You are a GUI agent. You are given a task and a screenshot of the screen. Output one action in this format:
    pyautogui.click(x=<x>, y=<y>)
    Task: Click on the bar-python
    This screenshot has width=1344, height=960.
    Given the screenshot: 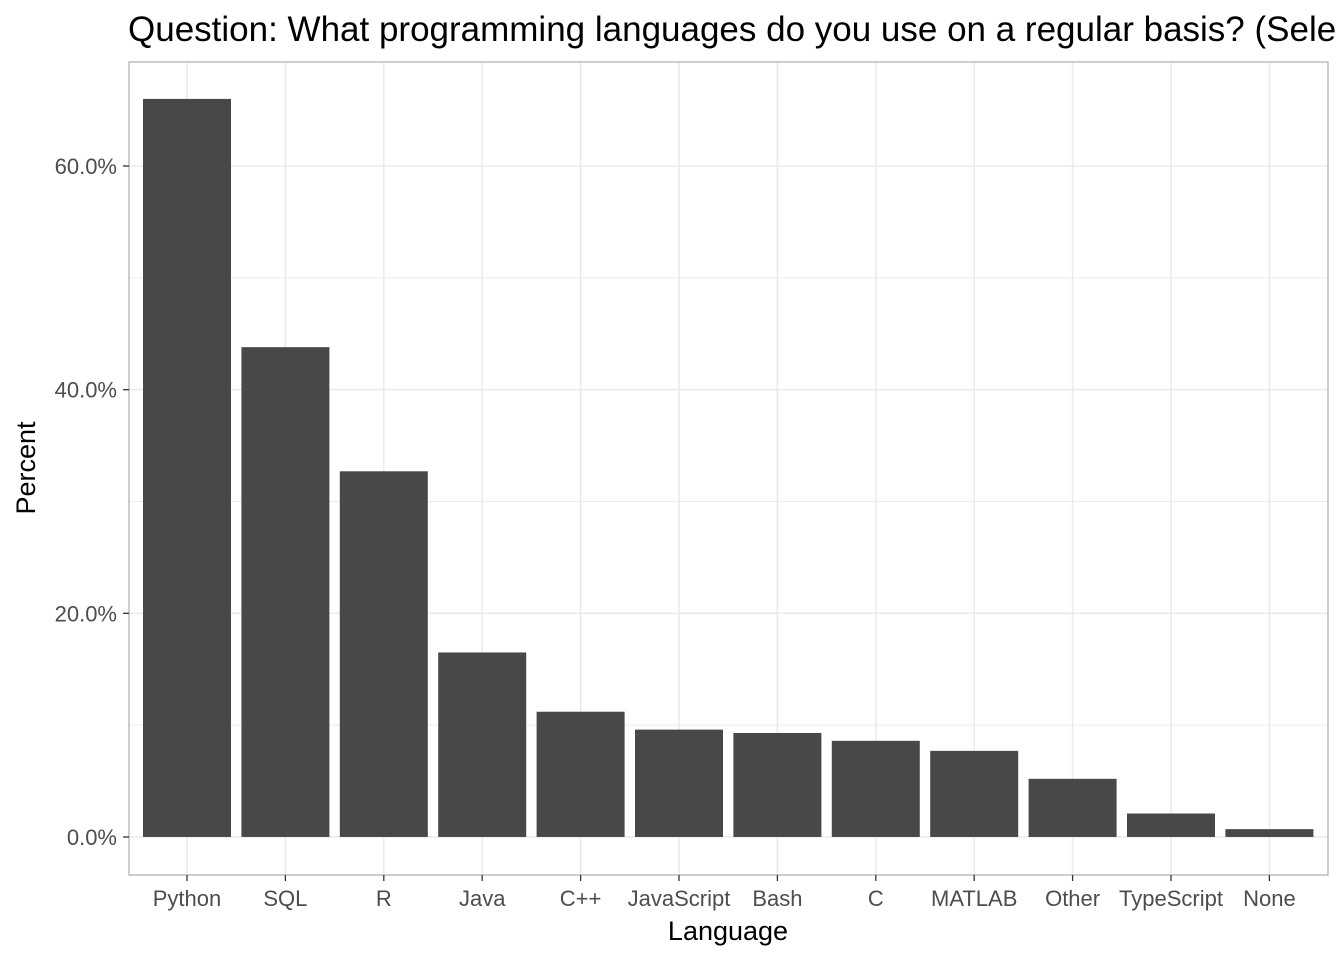 What is the action you would take?
    pyautogui.click(x=187, y=467)
    